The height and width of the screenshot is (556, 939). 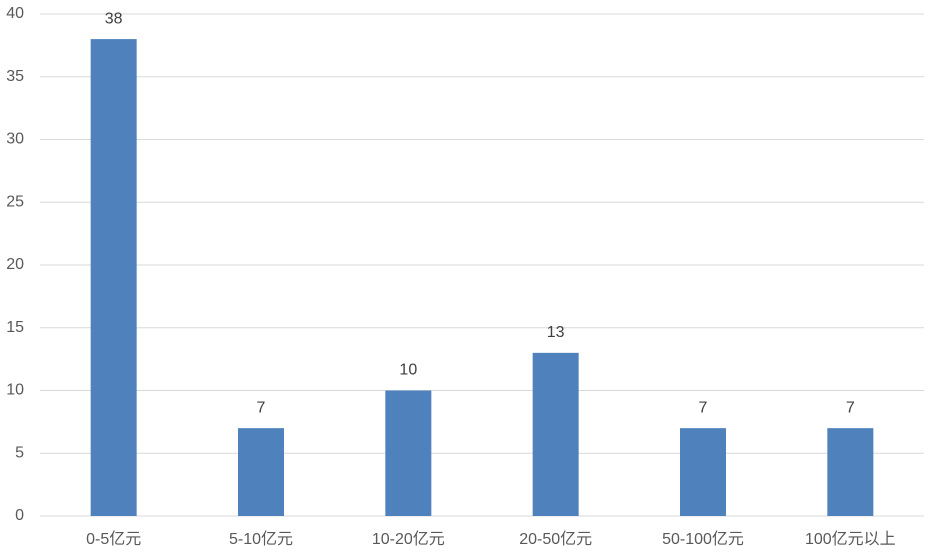 What do you see at coordinates (408, 539) in the screenshot?
I see `x-tick-label: 10-20亿元` at bounding box center [408, 539].